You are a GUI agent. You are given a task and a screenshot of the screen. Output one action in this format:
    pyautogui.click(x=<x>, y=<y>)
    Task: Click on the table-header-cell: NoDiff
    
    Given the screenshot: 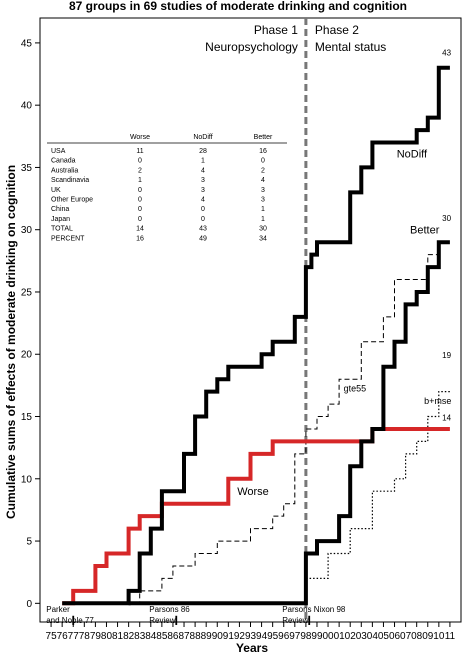 What is the action you would take?
    pyautogui.click(x=202, y=137)
    